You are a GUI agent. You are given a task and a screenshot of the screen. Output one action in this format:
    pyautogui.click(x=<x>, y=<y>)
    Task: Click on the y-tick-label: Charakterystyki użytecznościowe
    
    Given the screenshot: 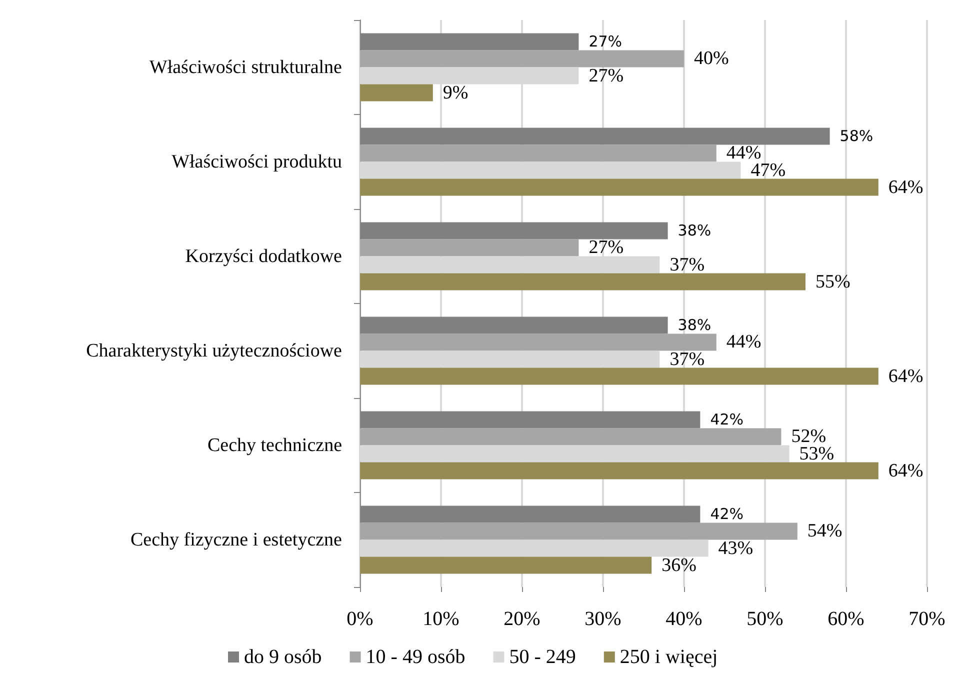 What is the action you would take?
    pyautogui.click(x=214, y=351)
    